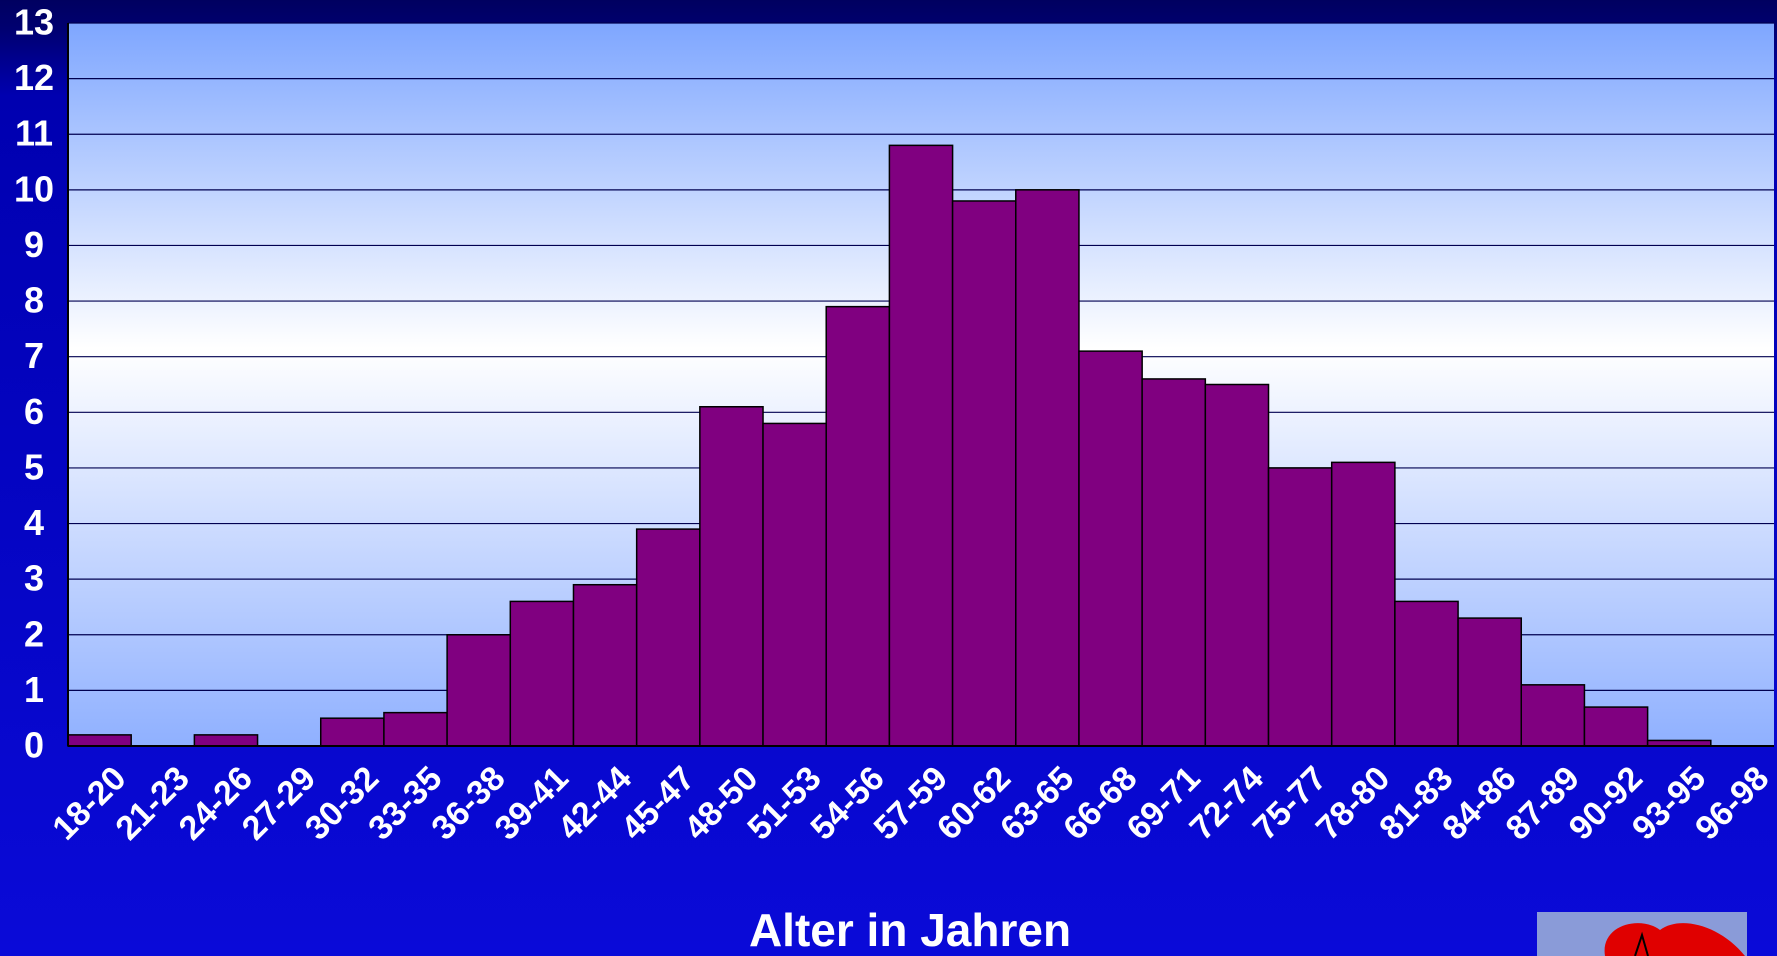 This screenshot has height=956, width=1777. What do you see at coordinates (34, 188) in the screenshot?
I see `y-tick-label: 10` at bounding box center [34, 188].